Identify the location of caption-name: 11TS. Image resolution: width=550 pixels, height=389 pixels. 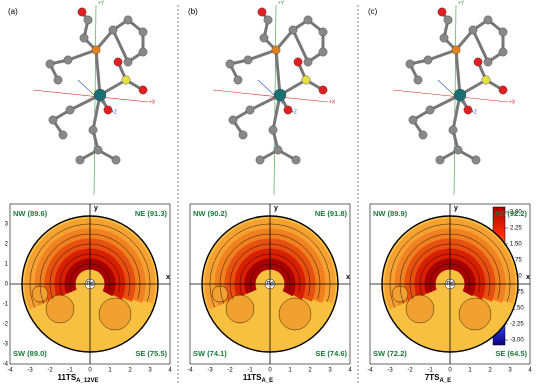
(66, 377).